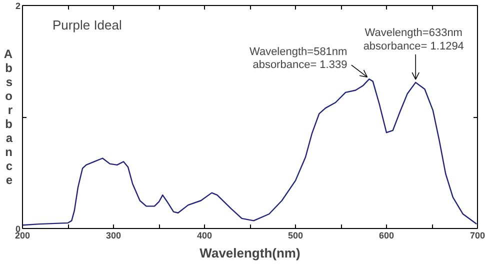 This screenshot has height=268, width=485. Describe the element at coordinates (204, 235) in the screenshot. I see `x-tick-label: 400` at that location.